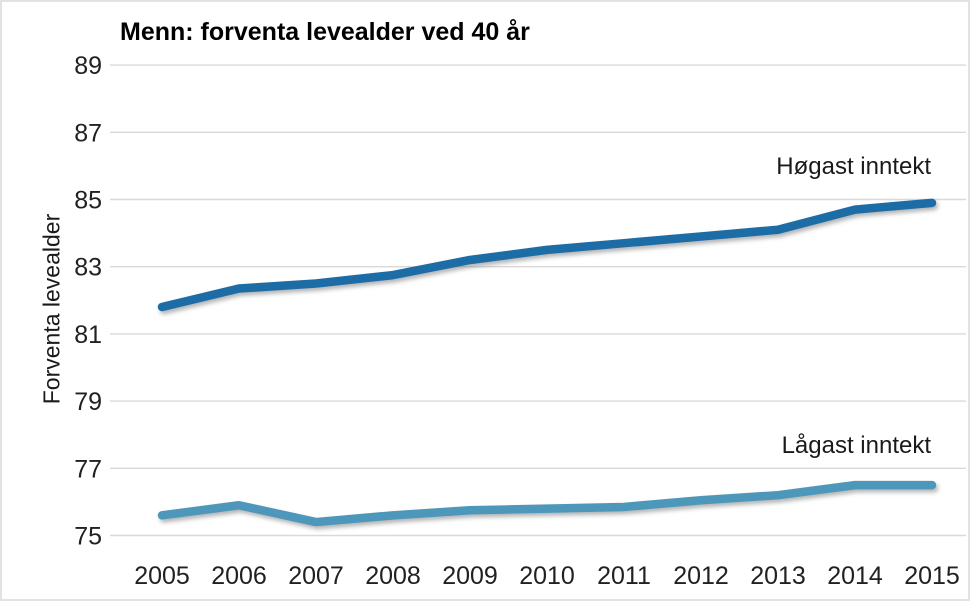 Image resolution: width=970 pixels, height=601 pixels. I want to click on x-tick-label: 2015, so click(932, 576).